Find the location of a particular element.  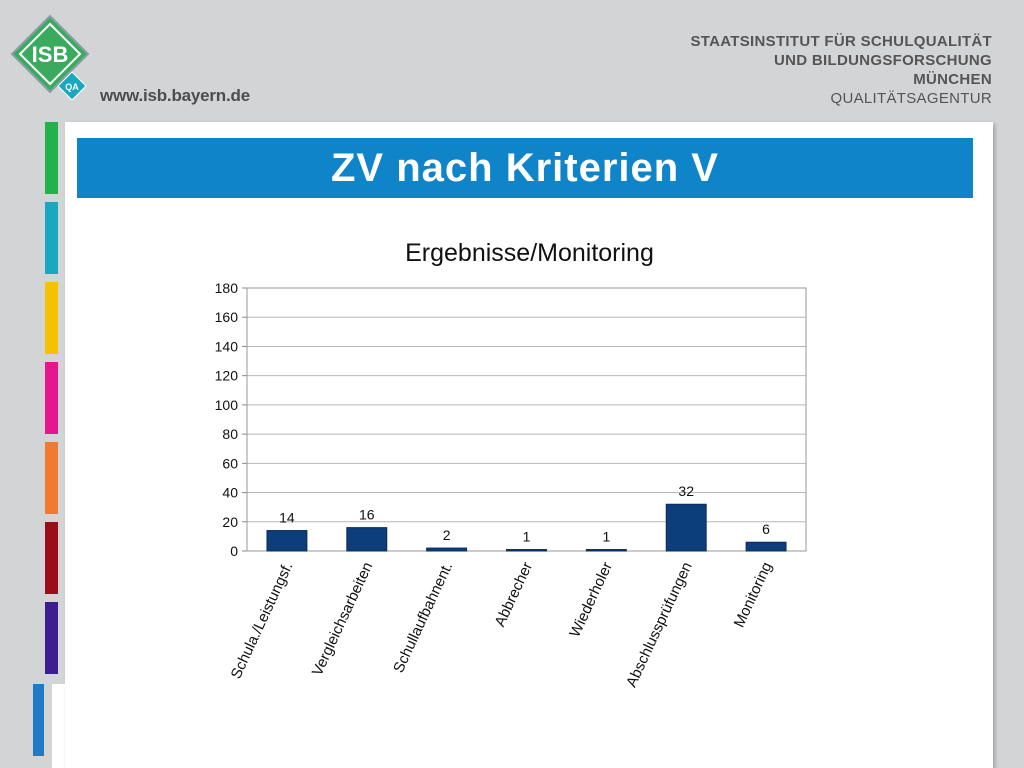

chart-title: Ergebnisse/Monitoring is located at coordinates (529, 253).